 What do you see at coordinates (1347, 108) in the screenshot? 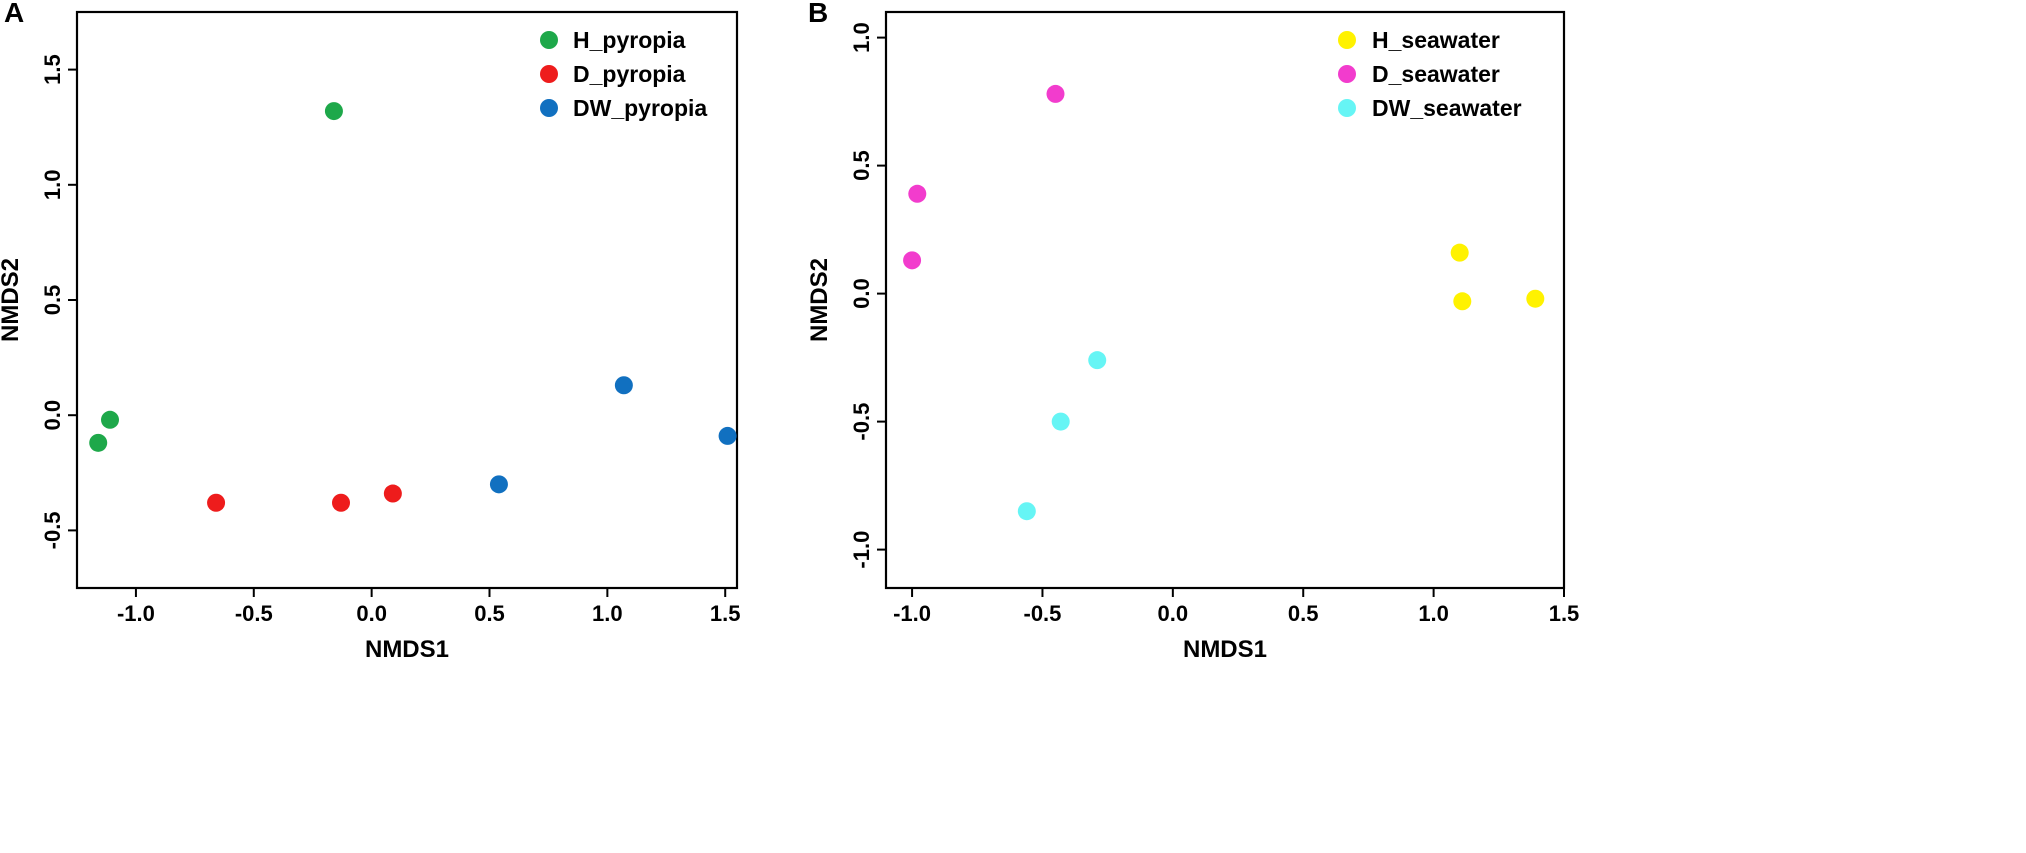
I see `legend-marker-dw-seawater` at bounding box center [1347, 108].